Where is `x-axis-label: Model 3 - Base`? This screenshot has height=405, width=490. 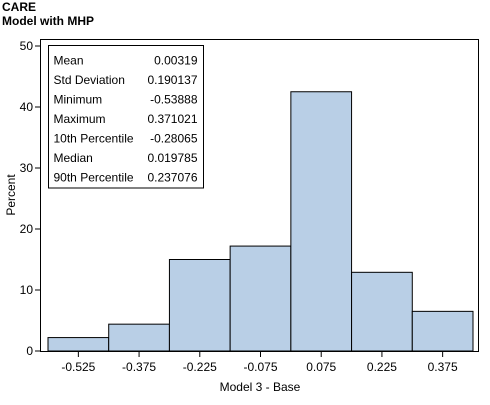 x-axis-label: Model 3 - Base is located at coordinates (260, 387).